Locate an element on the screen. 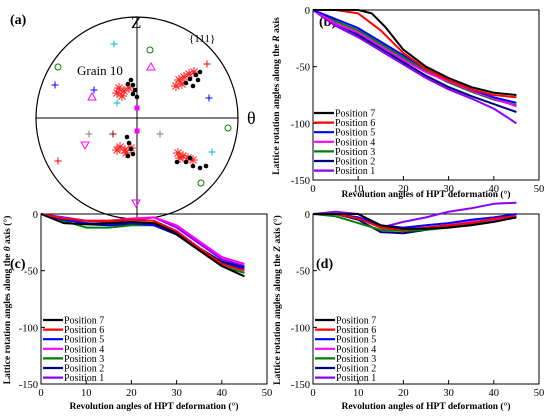 The image size is (550, 418). panel-label: (c) is located at coordinates (18, 264).